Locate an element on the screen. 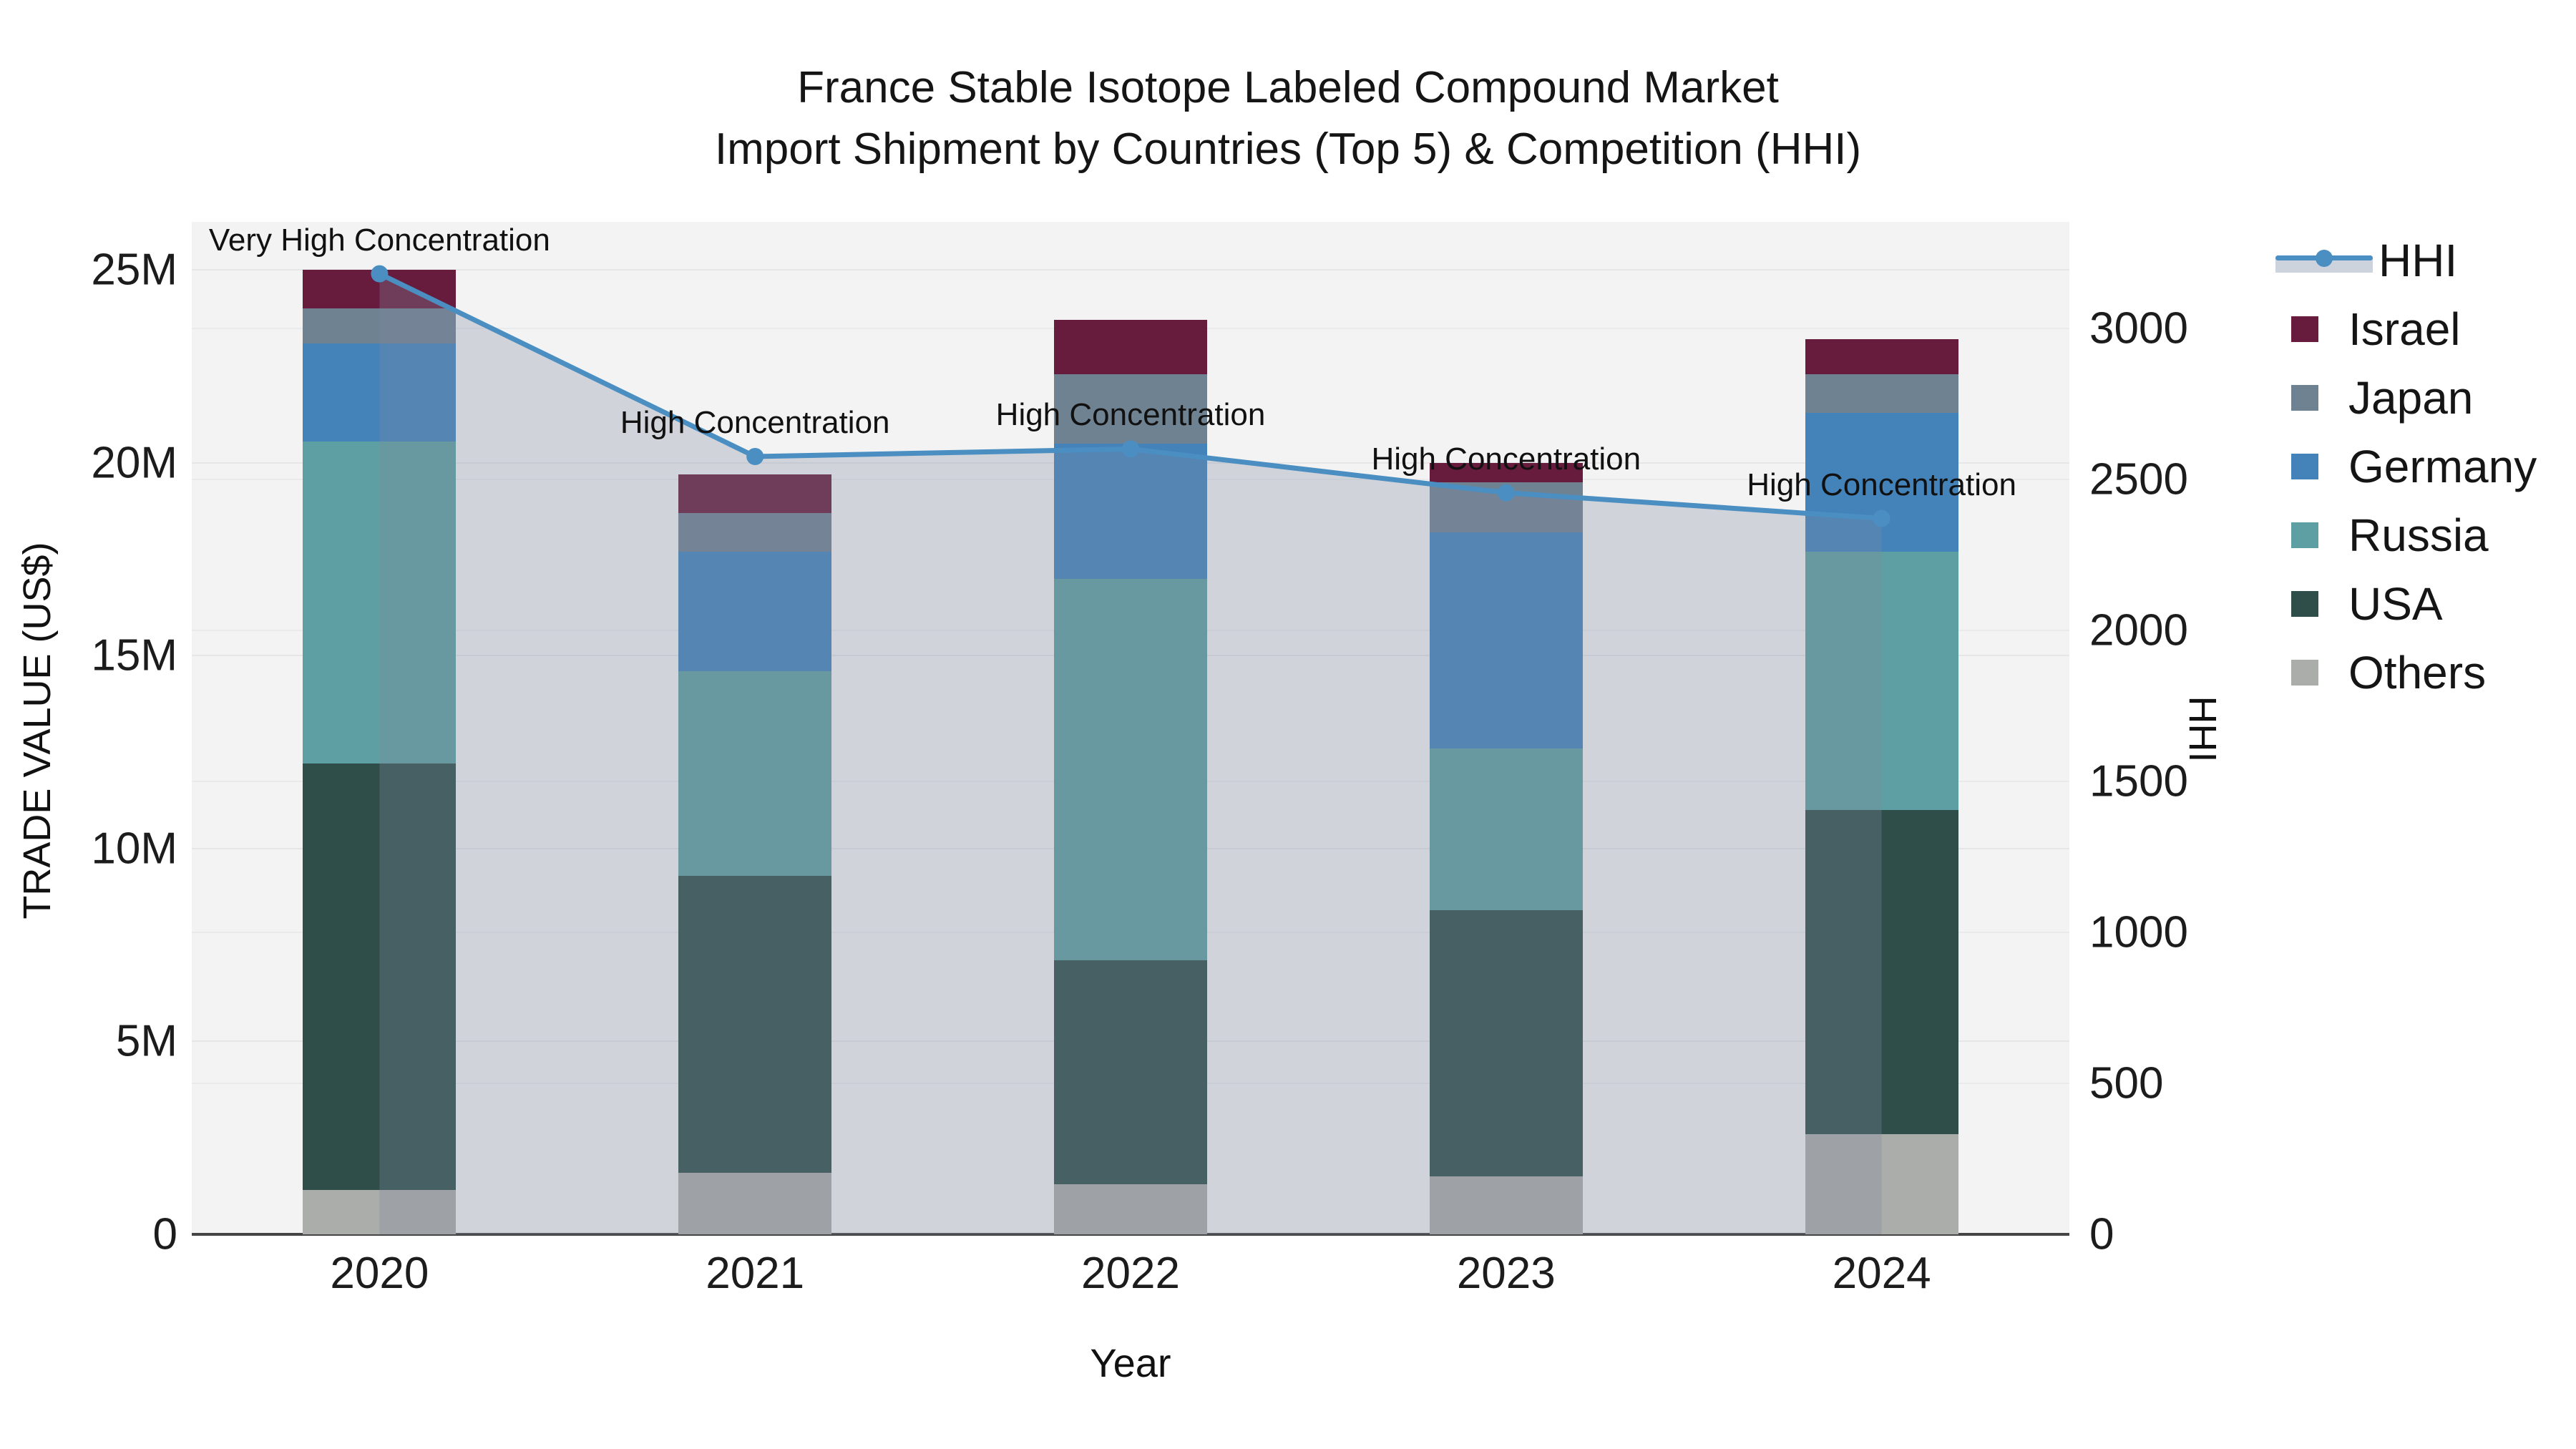 Image resolution: width=2576 pixels, height=1449 pixels. legend-swatch-usa is located at coordinates (2304, 604).